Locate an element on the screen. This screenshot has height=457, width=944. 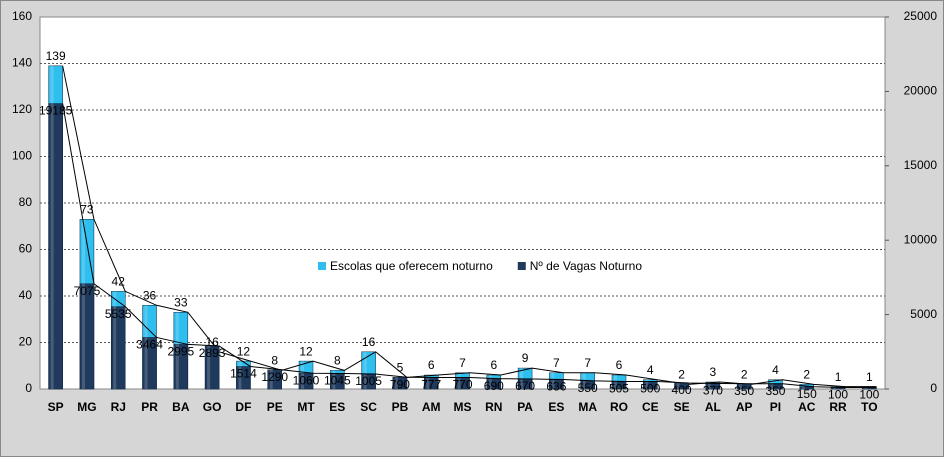
x-tick-label: ES is located at coordinates (556, 407).